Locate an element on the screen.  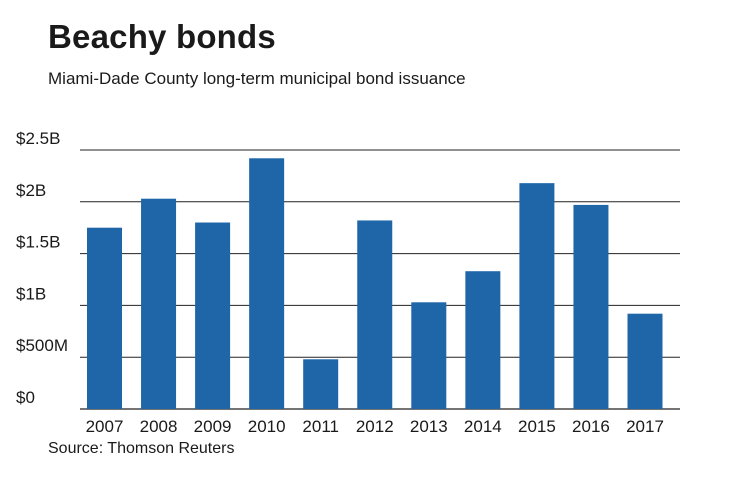
bar-2007 is located at coordinates (104, 318).